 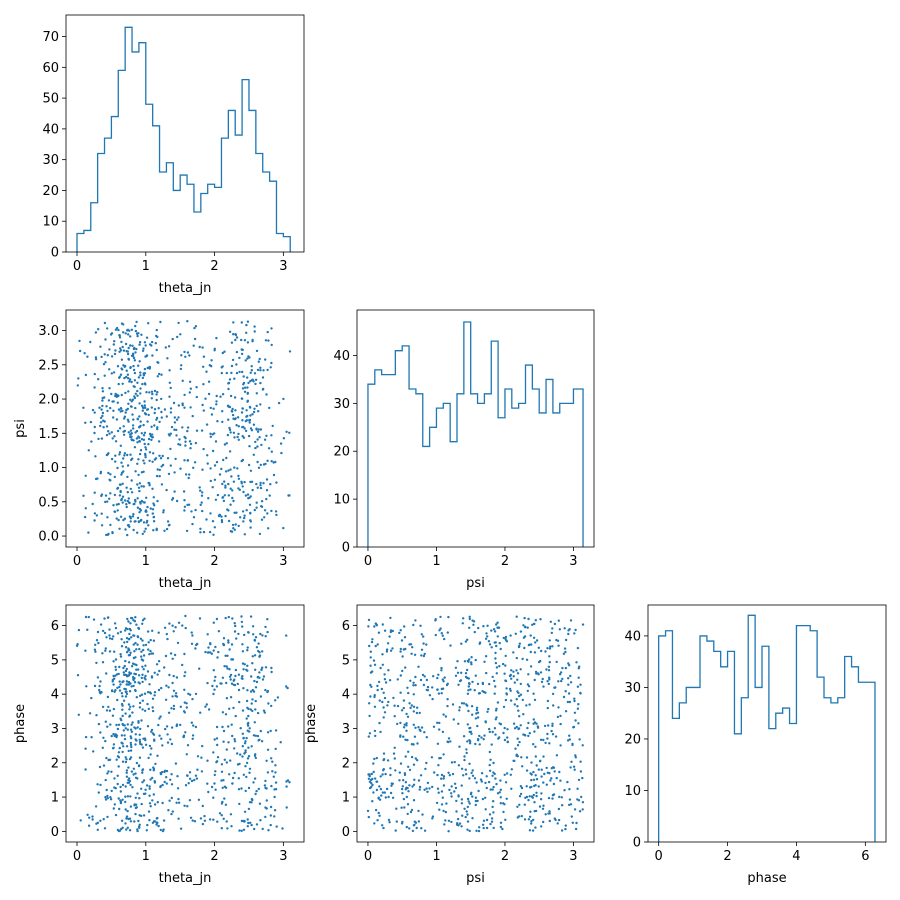 What do you see at coordinates (48, 502) in the screenshot?
I see `y-tick-label: 0.5` at bounding box center [48, 502].